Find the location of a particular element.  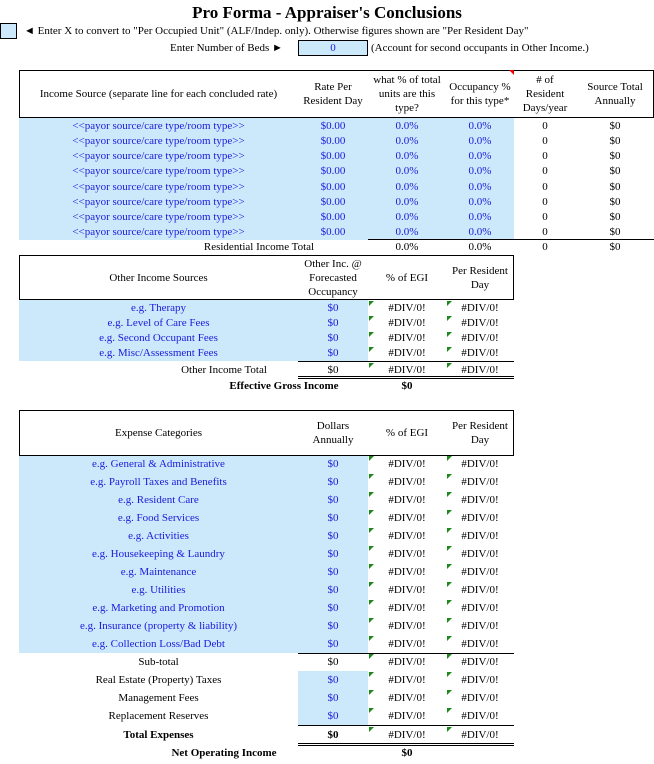

expense-cell-0: e.g. General & Administrative is located at coordinates (158, 464).